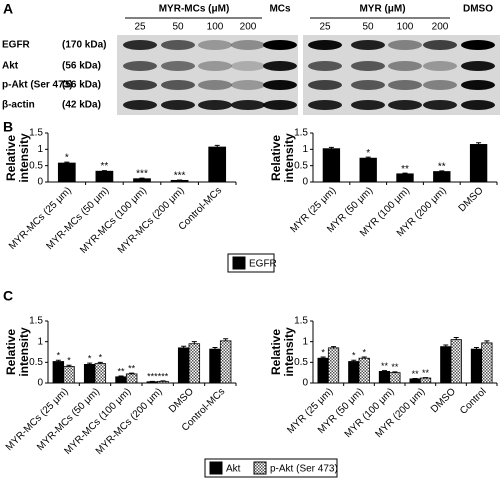 The height and width of the screenshot is (485, 500). What do you see at coordinates (8, 296) in the screenshot?
I see `panel-label: C` at bounding box center [8, 296].